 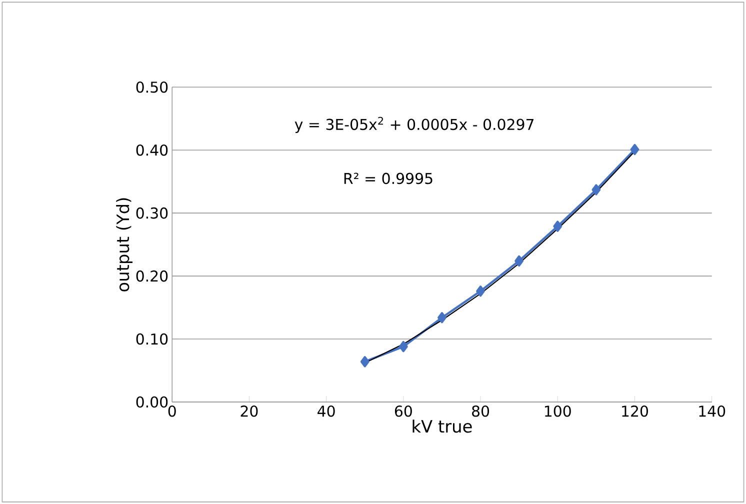 I want to click on y-tick-label: 0.00, so click(x=152, y=402).